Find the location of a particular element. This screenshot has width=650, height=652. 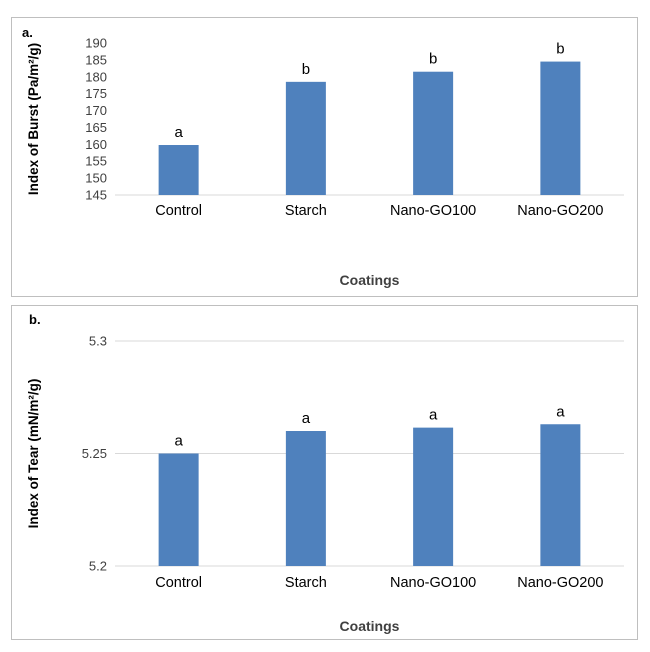

tear-bar-nano-go200 is located at coordinates (560, 495).